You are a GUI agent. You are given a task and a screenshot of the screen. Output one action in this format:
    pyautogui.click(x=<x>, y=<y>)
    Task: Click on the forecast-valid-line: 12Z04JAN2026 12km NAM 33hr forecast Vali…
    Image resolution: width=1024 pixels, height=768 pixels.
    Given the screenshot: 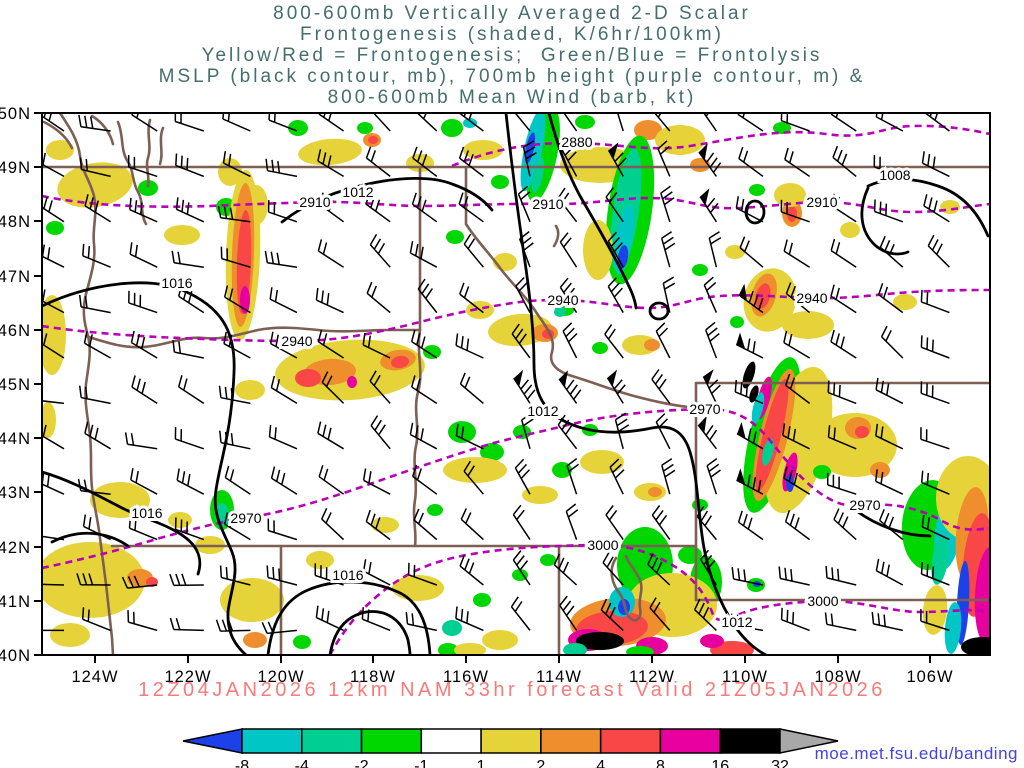 What is the action you would take?
    pyautogui.click(x=512, y=690)
    